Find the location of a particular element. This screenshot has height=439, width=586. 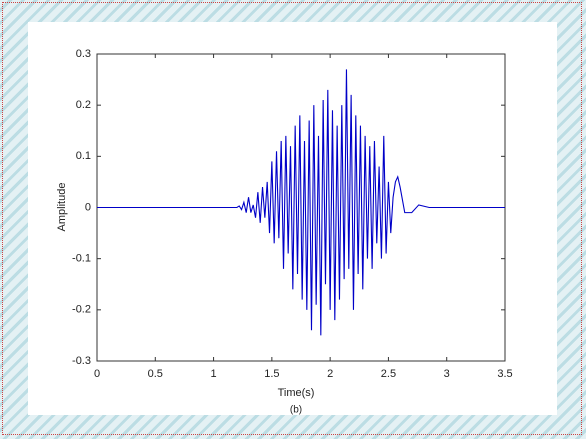

y-tick-label: 0.1 is located at coordinates (83, 156).